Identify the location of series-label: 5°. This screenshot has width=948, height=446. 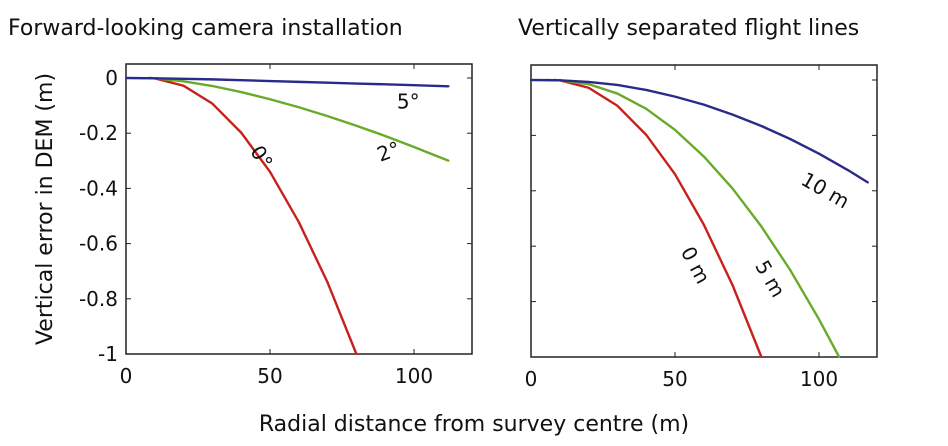
(408, 101).